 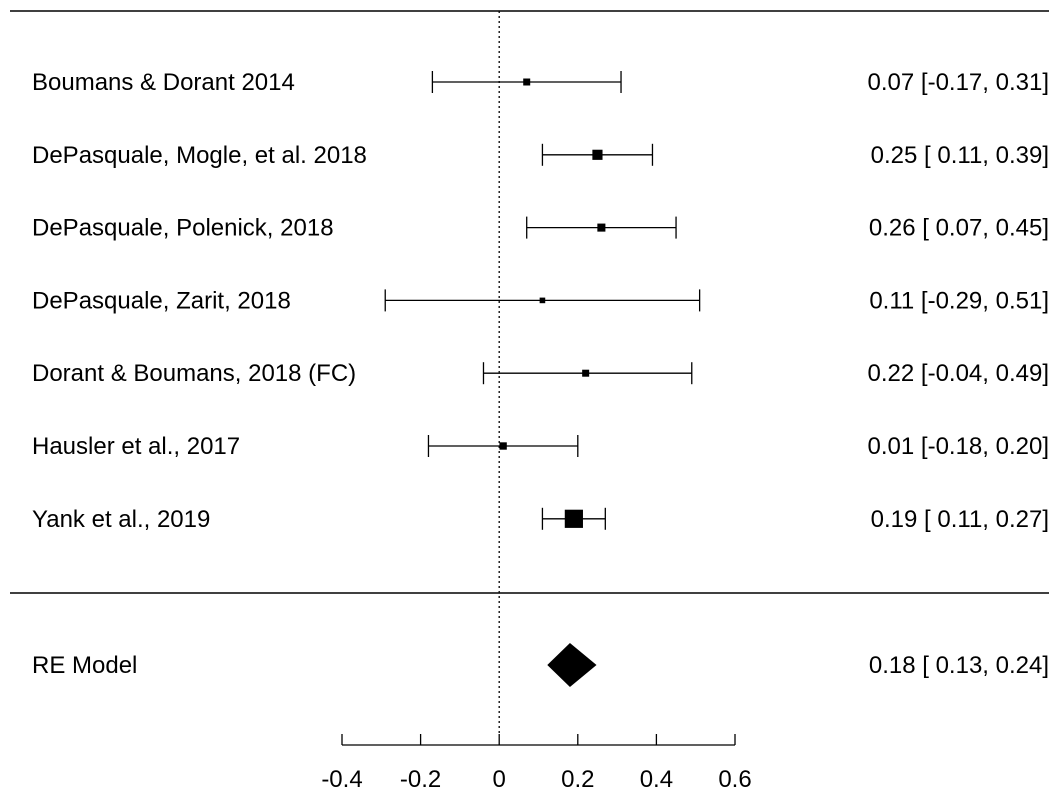 I want to click on x-tick-label: 0, so click(x=499, y=779).